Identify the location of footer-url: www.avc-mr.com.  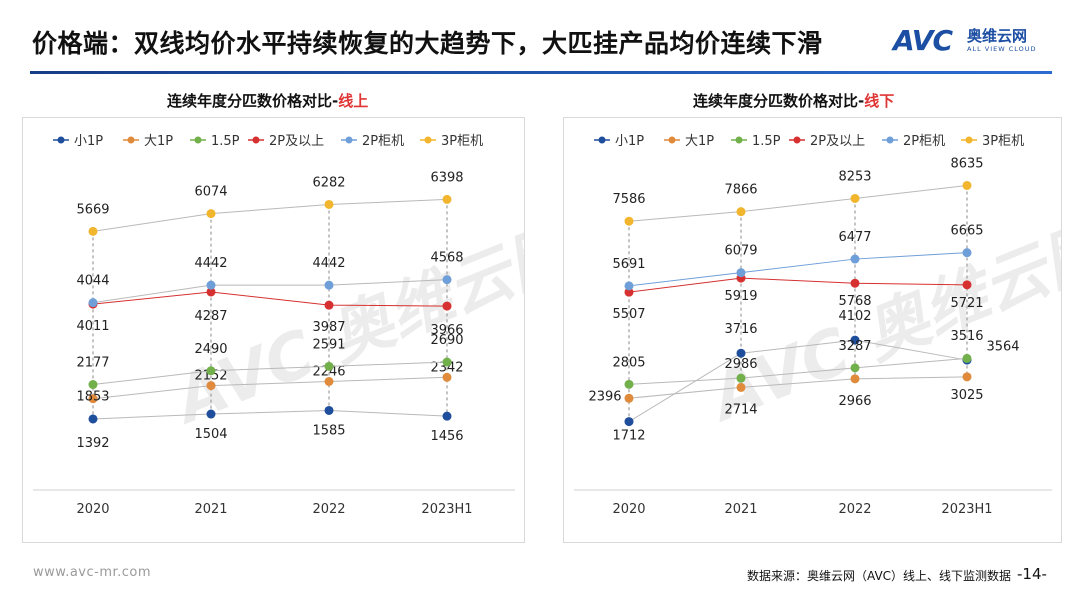
(92, 572).